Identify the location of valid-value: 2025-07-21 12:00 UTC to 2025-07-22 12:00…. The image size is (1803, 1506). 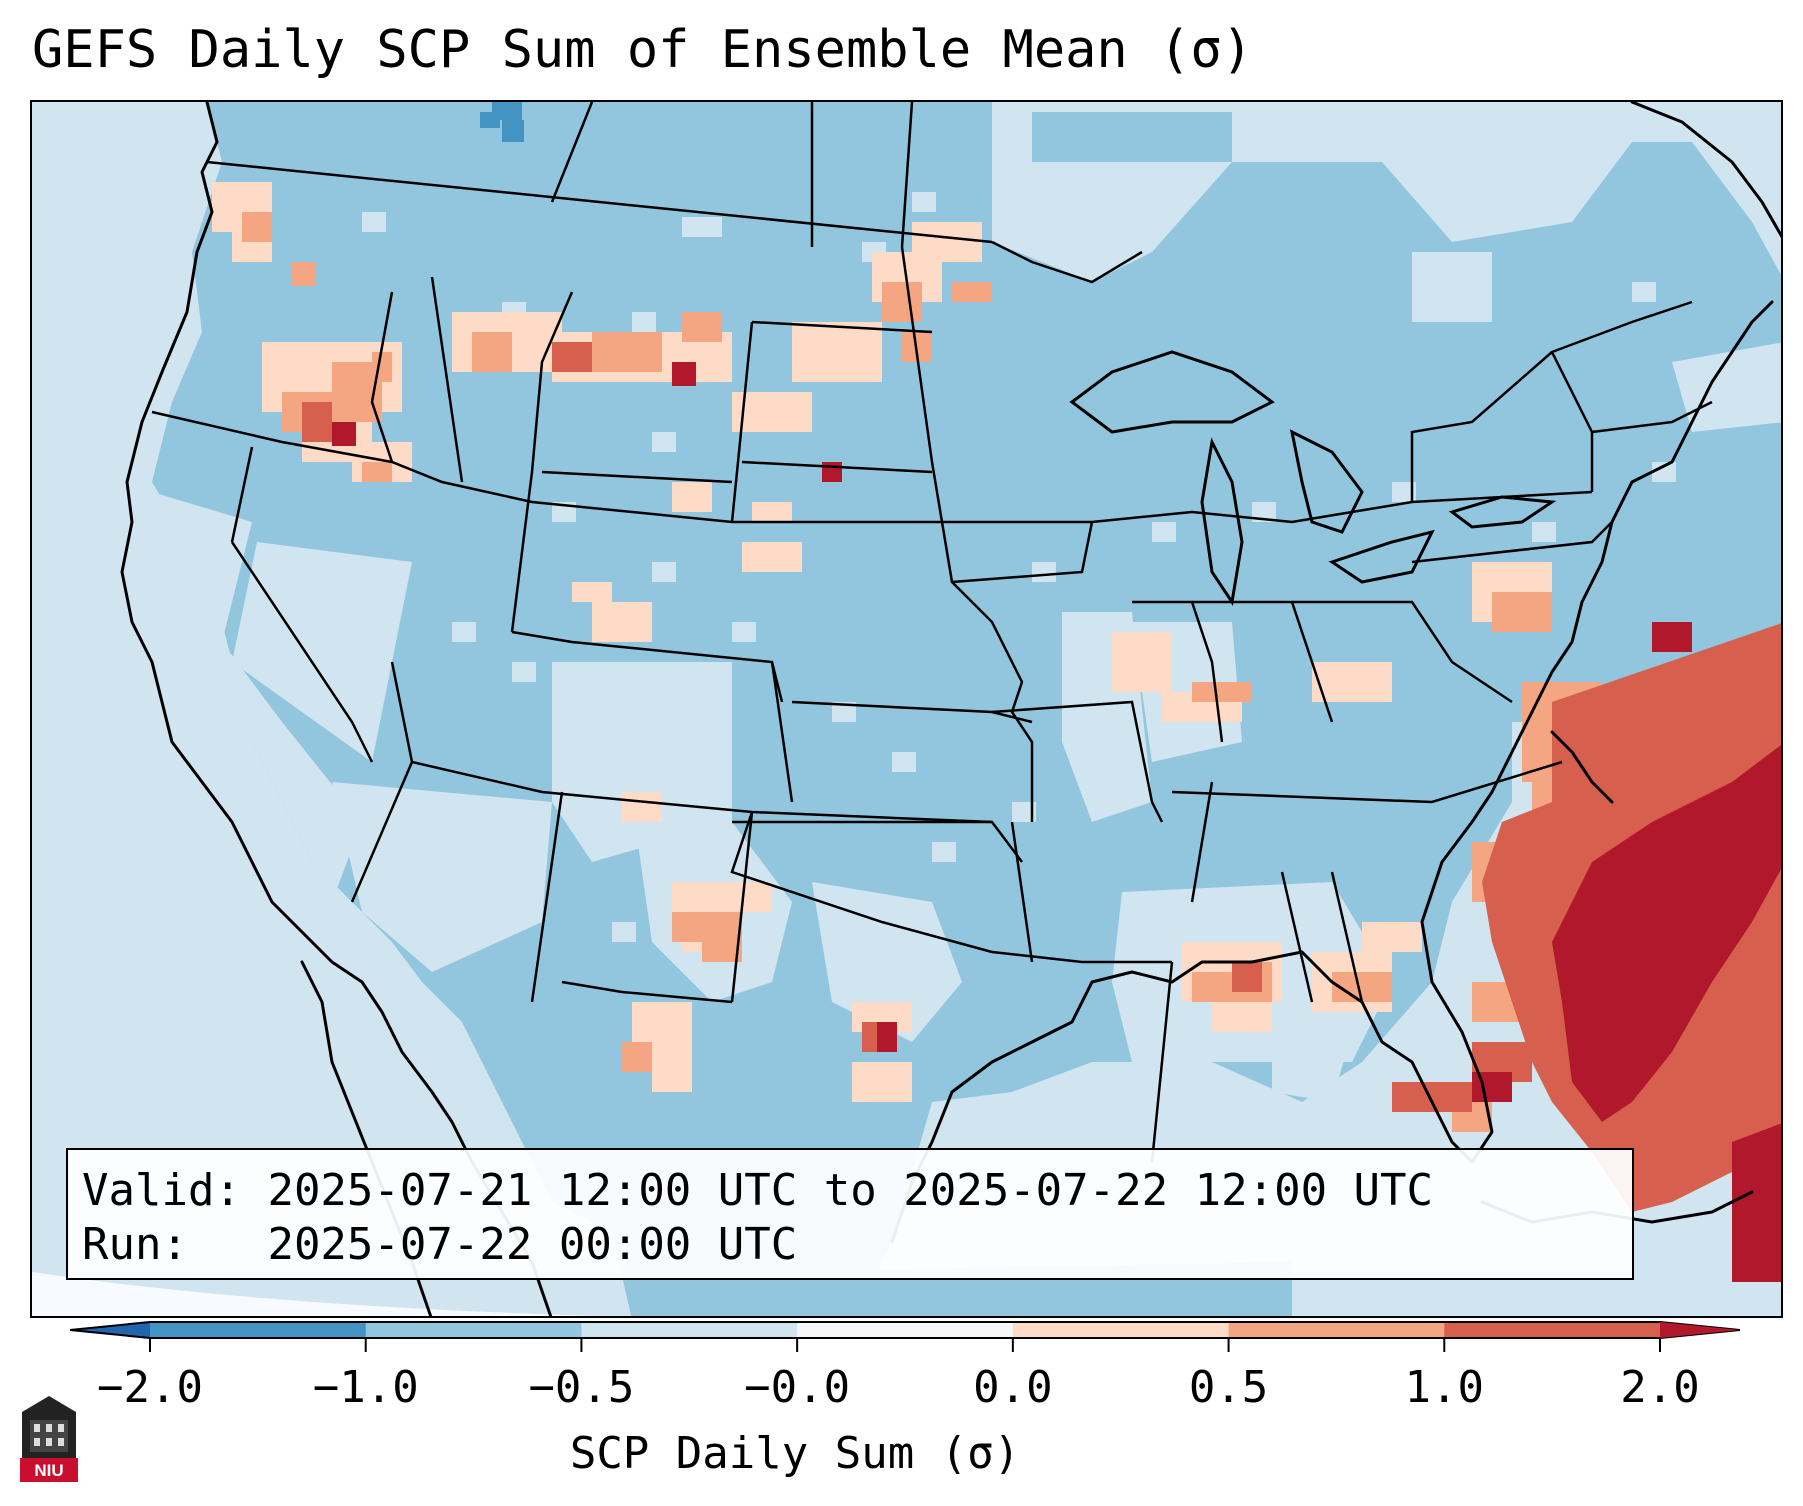
(850, 1190).